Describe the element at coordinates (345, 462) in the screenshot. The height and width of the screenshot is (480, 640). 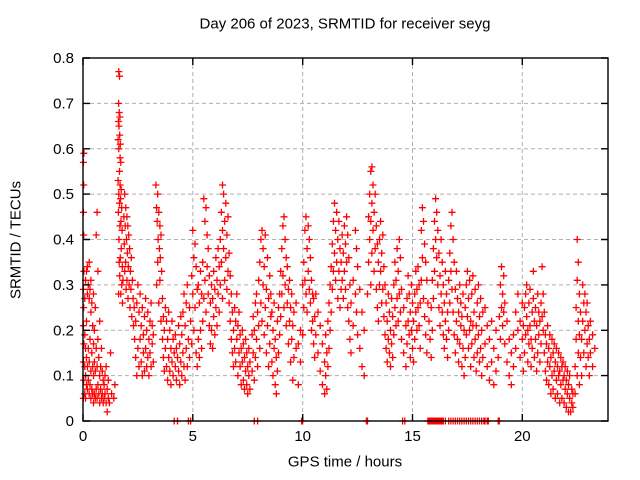
I see `x-axis-label: GPS time / hours` at that location.